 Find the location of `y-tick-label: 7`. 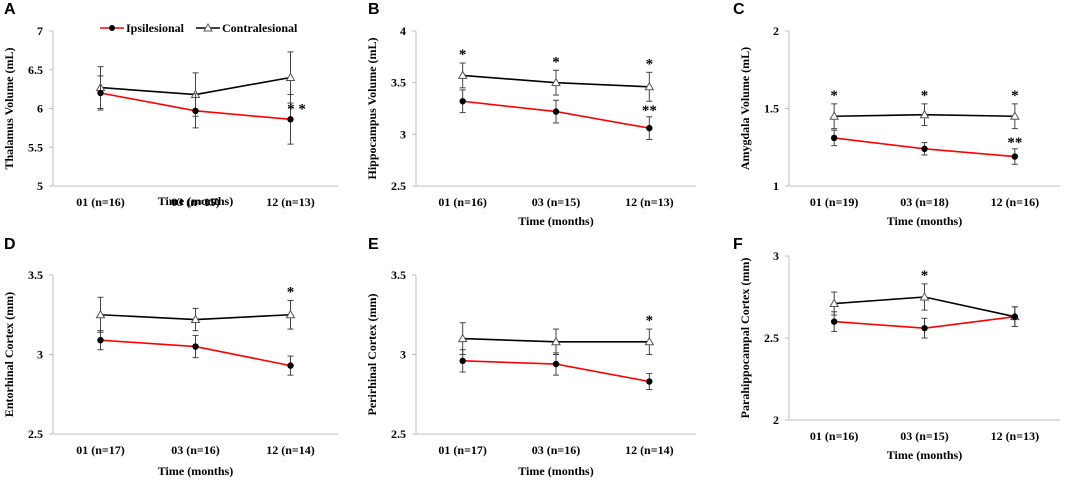

y-tick-label: 7 is located at coordinates (40, 31).